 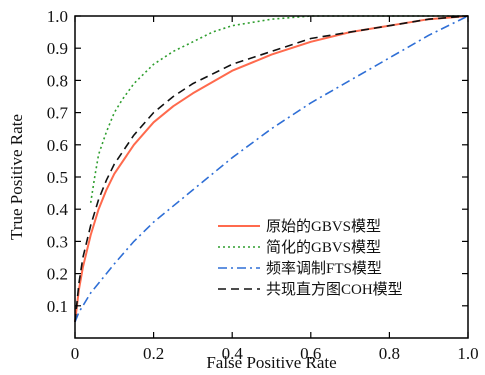 What do you see at coordinates (57, 80) in the screenshot?
I see `y-tick-label: 0.8` at bounding box center [57, 80].